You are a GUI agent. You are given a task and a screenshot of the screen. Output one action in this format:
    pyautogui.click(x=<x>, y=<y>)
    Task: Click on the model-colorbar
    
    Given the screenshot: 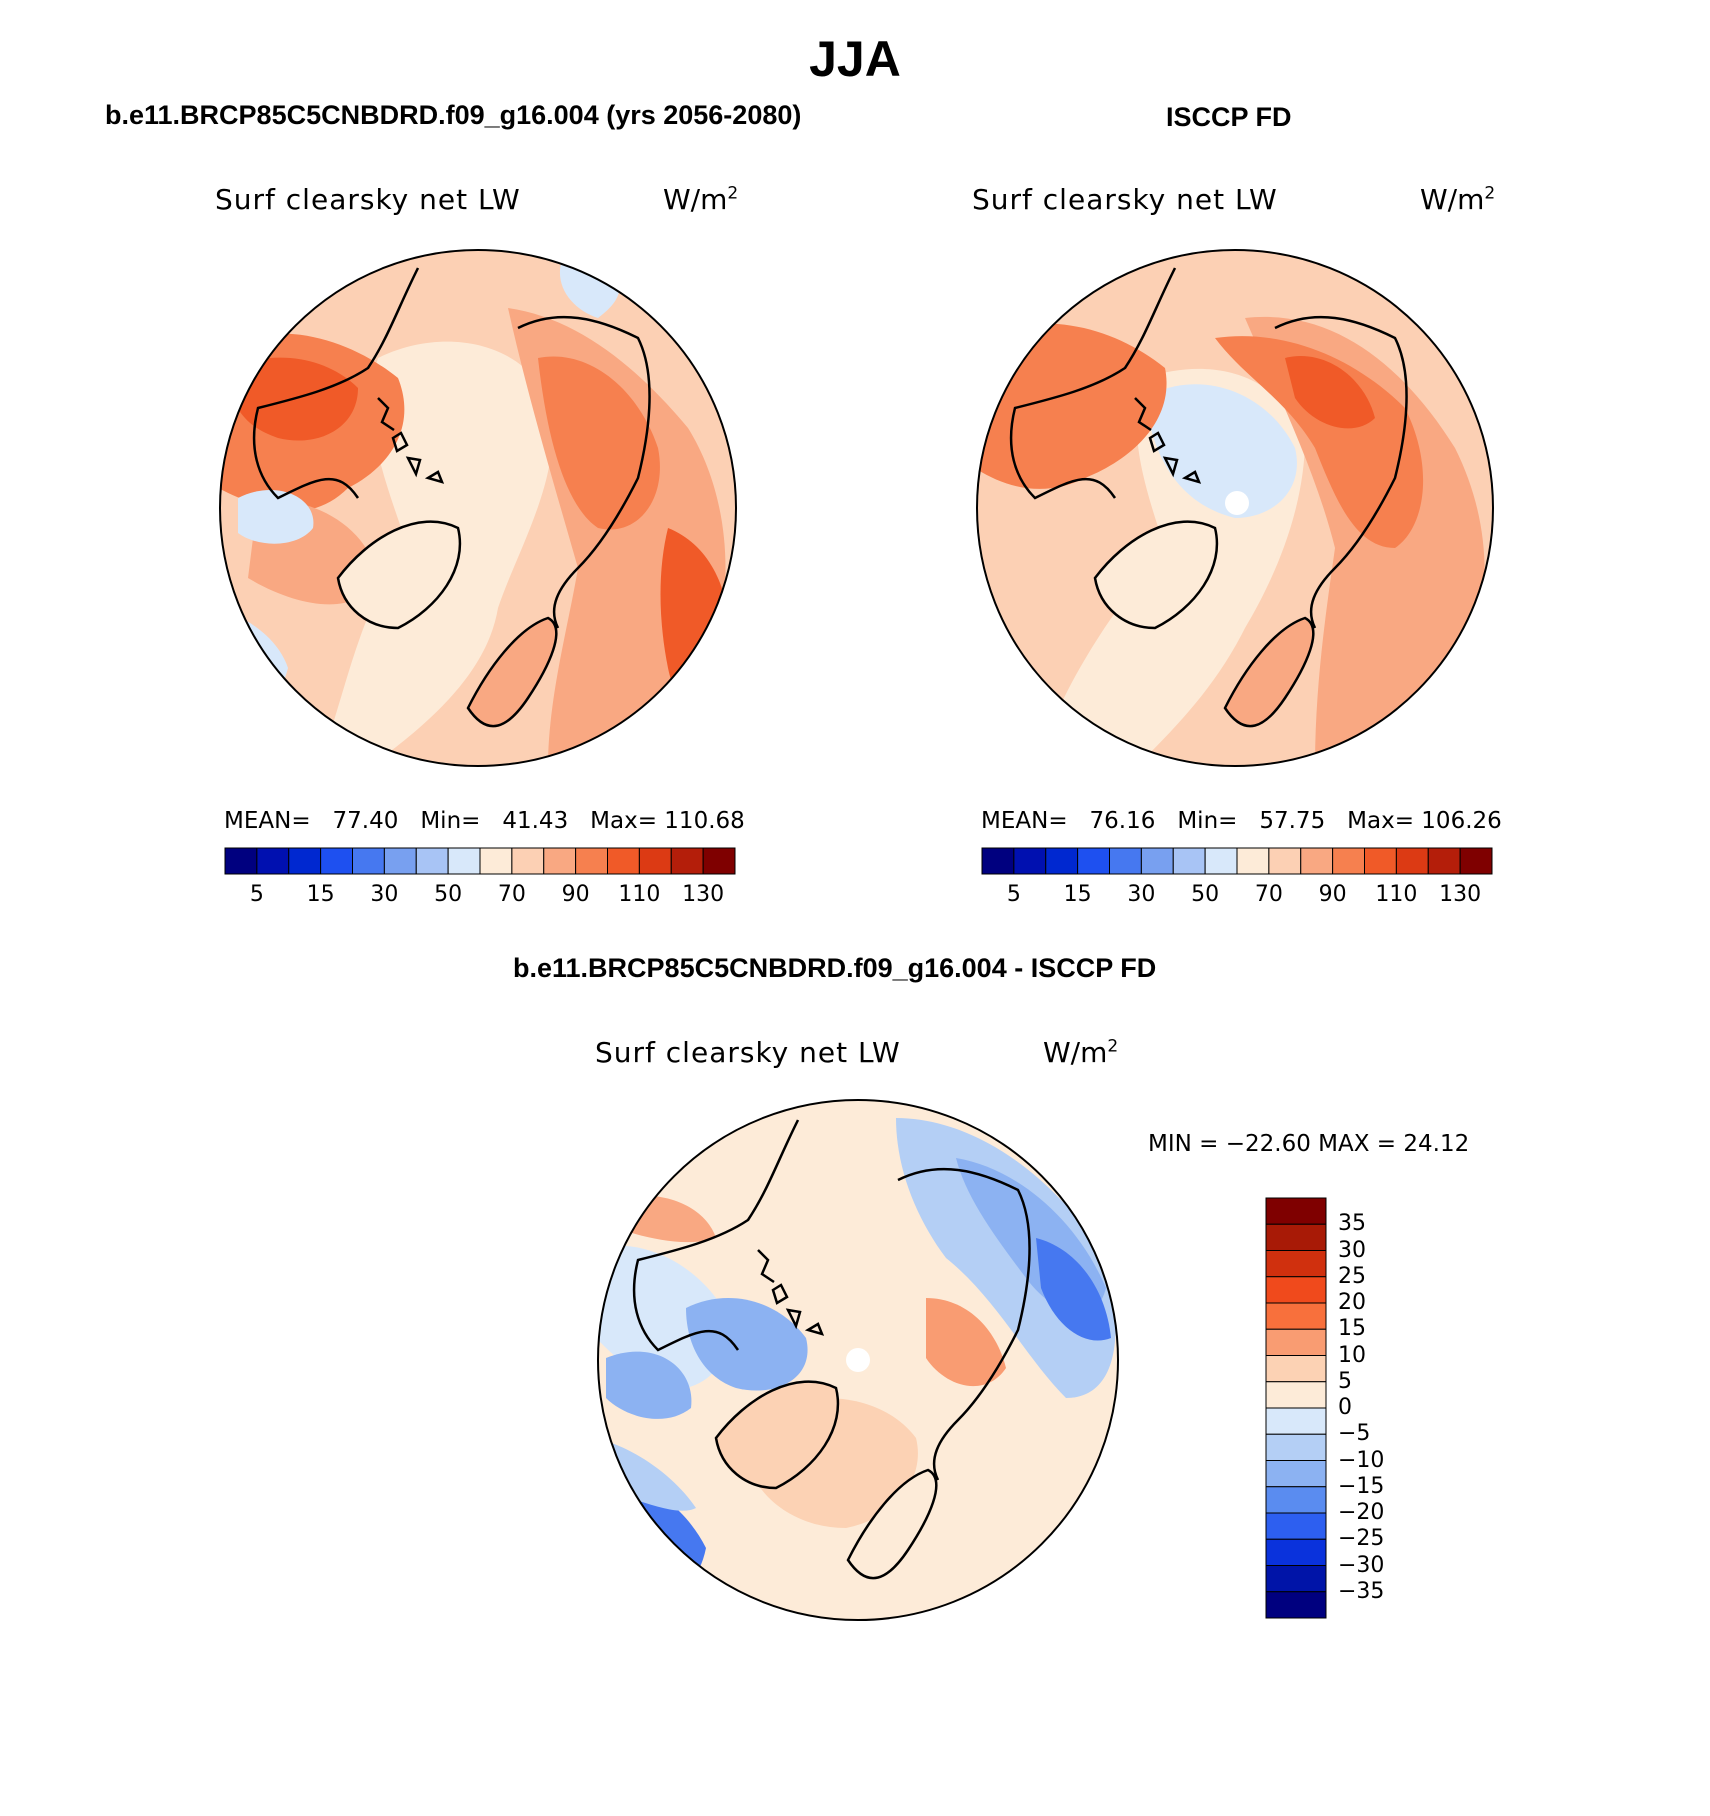 What is the action you would take?
    pyautogui.click(x=480, y=861)
    